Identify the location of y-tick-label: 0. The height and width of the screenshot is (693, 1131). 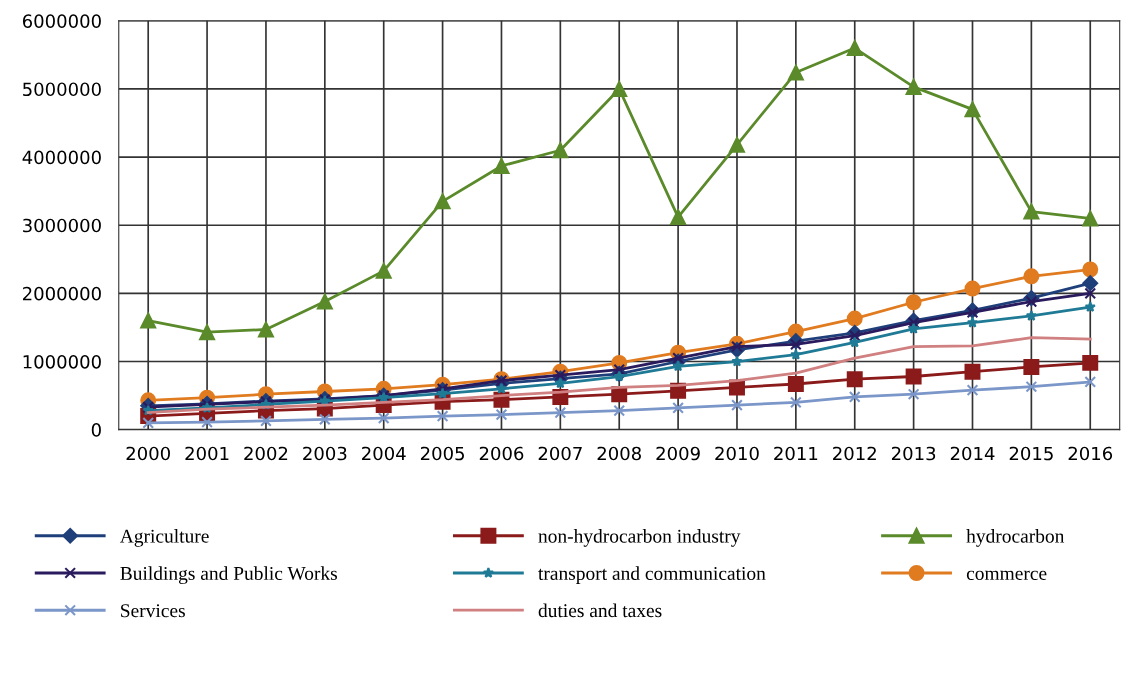
(96, 430).